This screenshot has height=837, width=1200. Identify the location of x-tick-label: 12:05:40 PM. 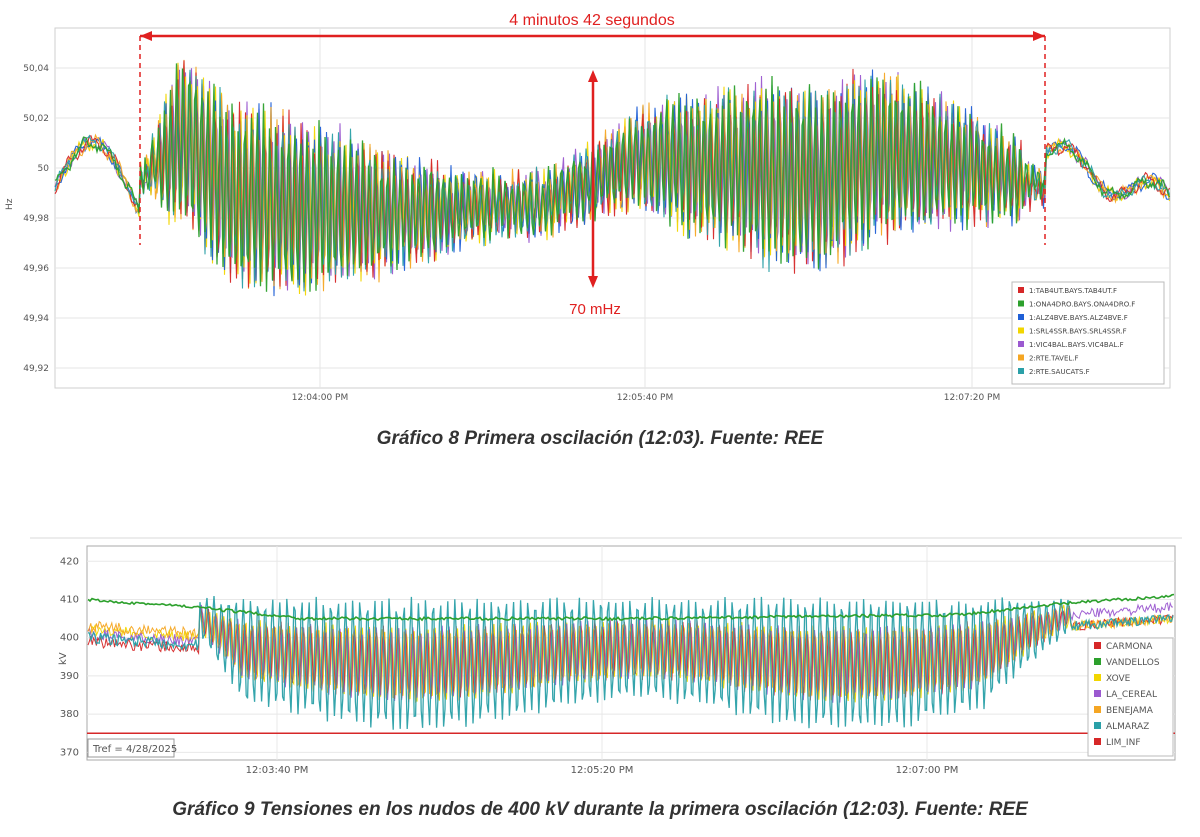
(645, 398).